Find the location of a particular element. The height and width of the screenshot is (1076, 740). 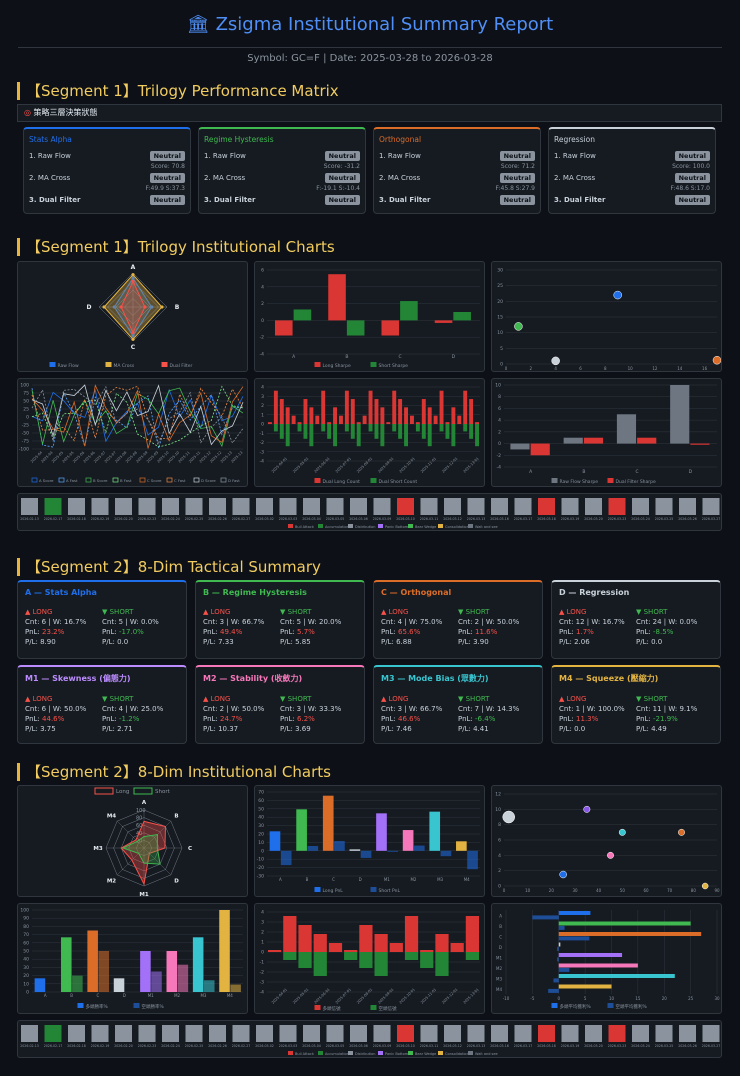

x-tick: B is located at coordinates (346, 357).